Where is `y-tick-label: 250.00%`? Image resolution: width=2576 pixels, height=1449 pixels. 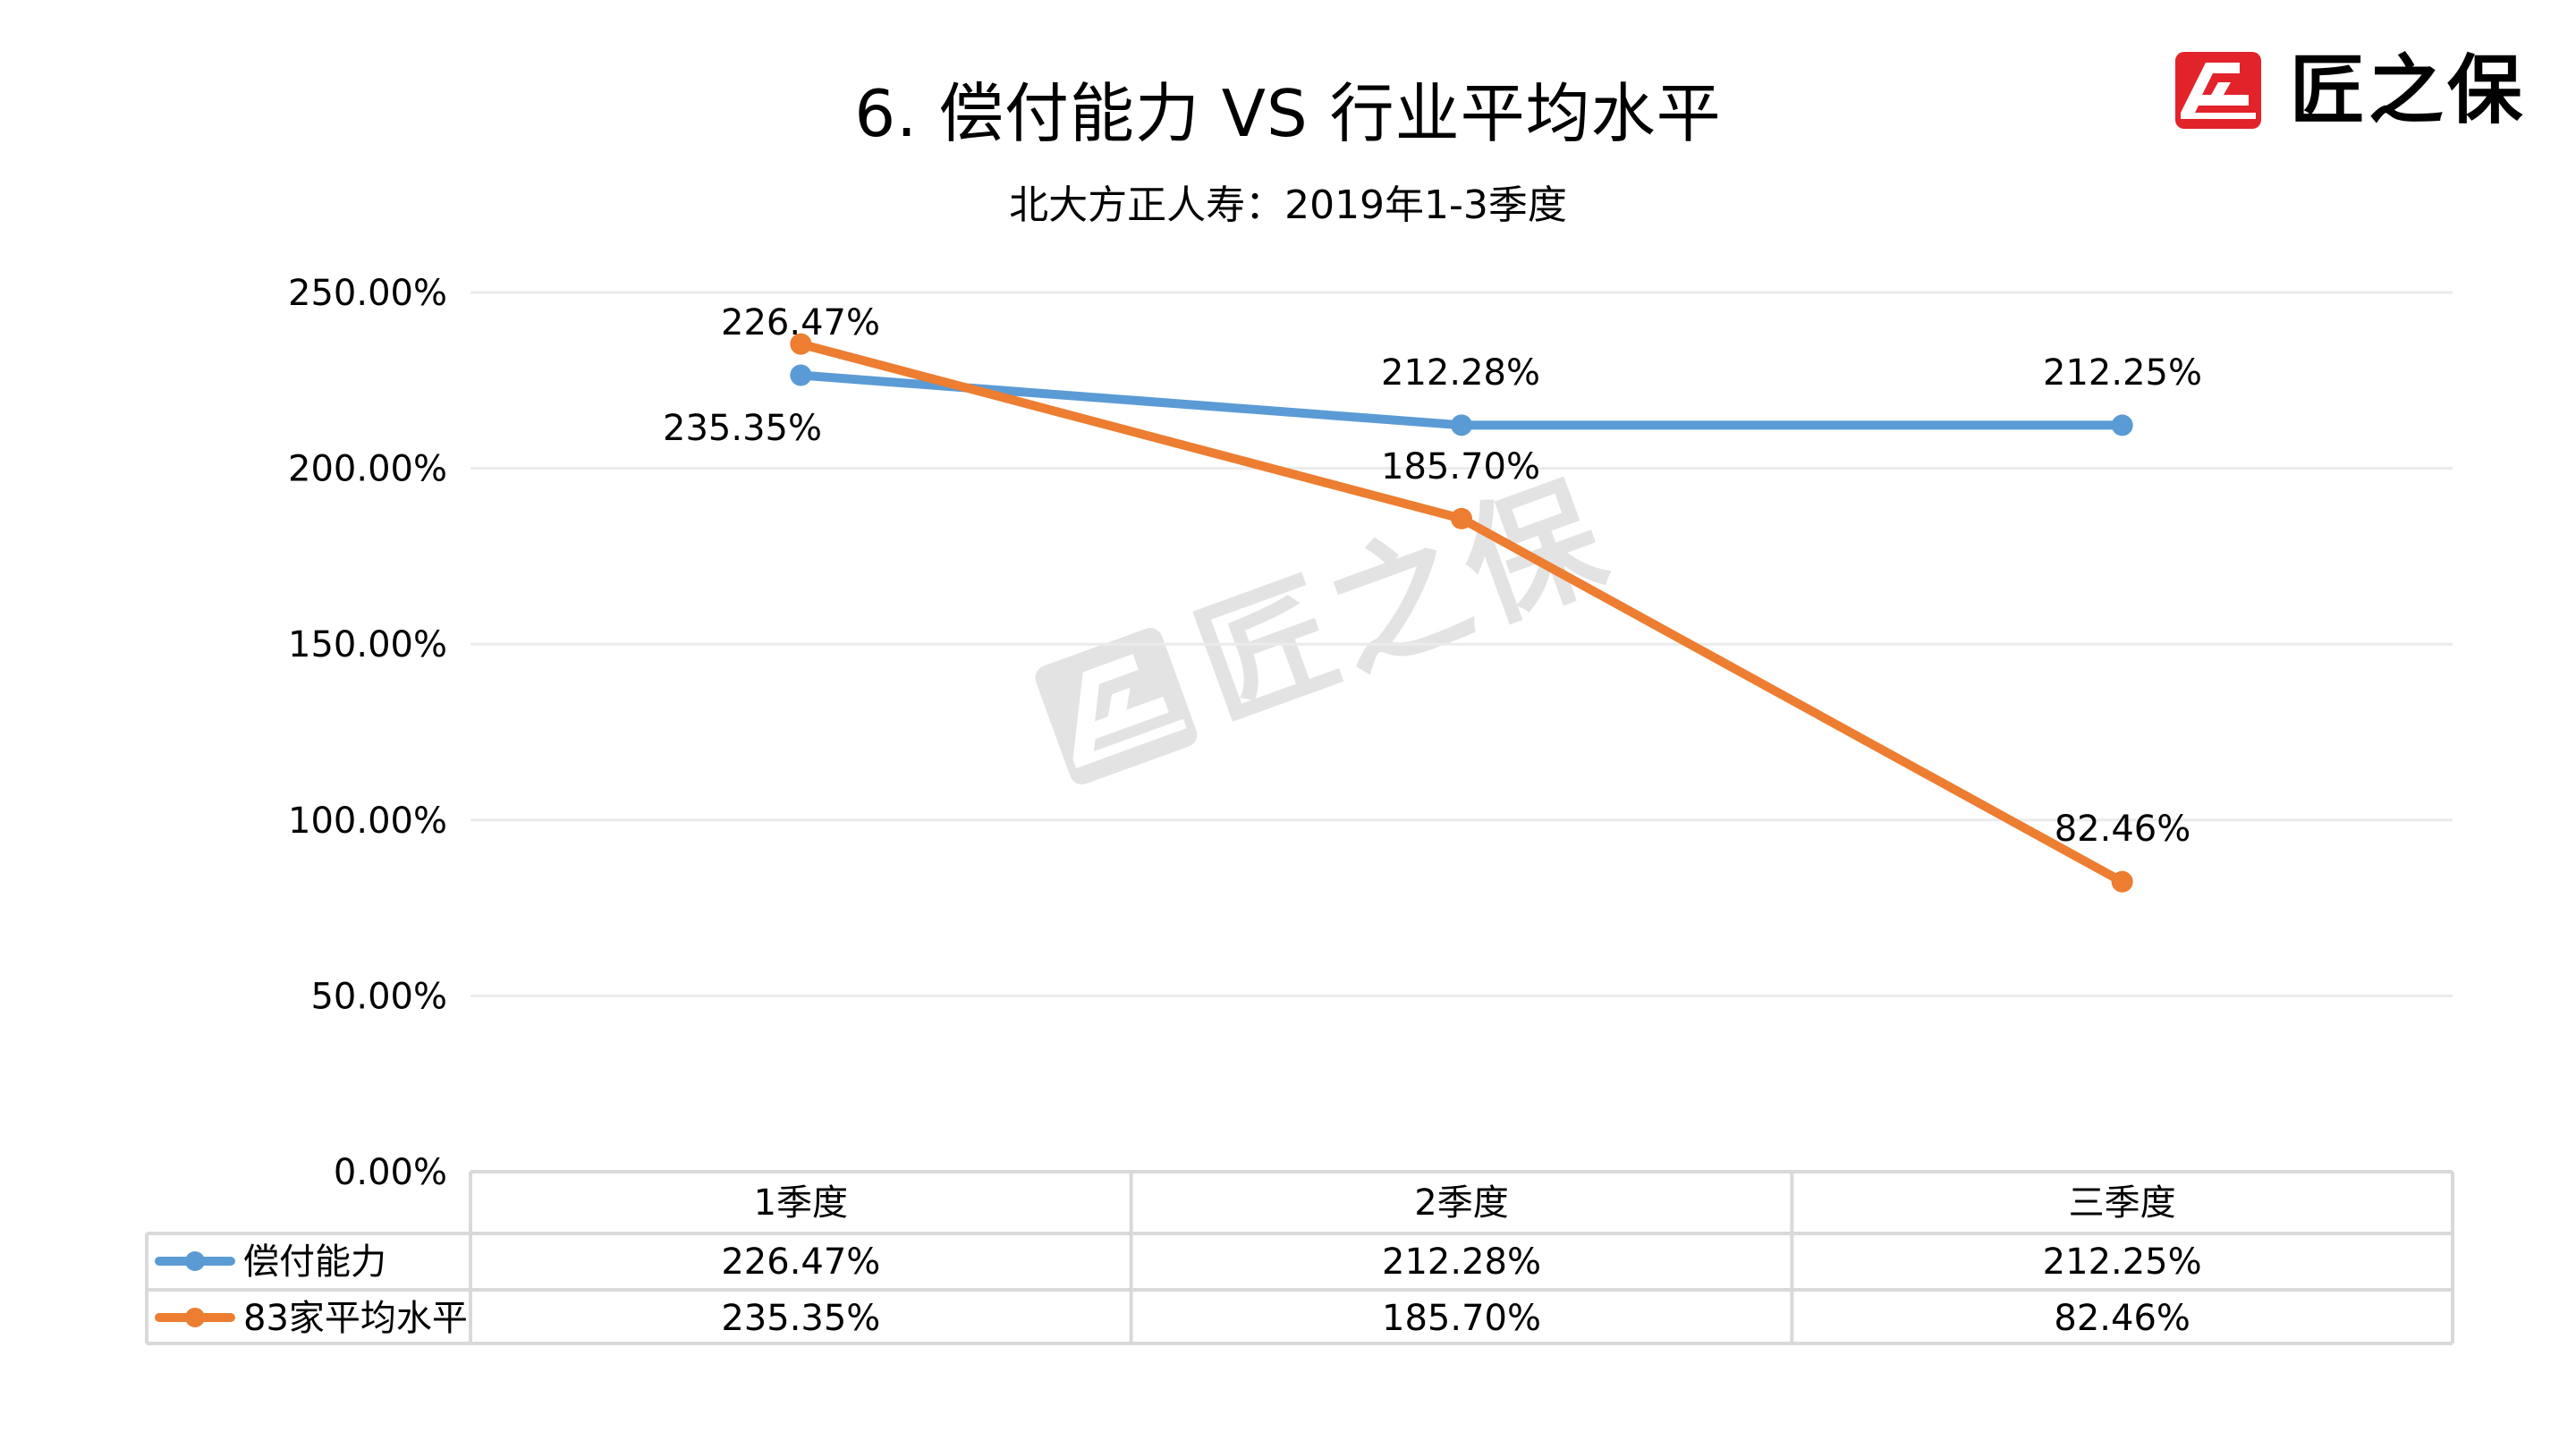 y-tick-label: 250.00% is located at coordinates (367, 293).